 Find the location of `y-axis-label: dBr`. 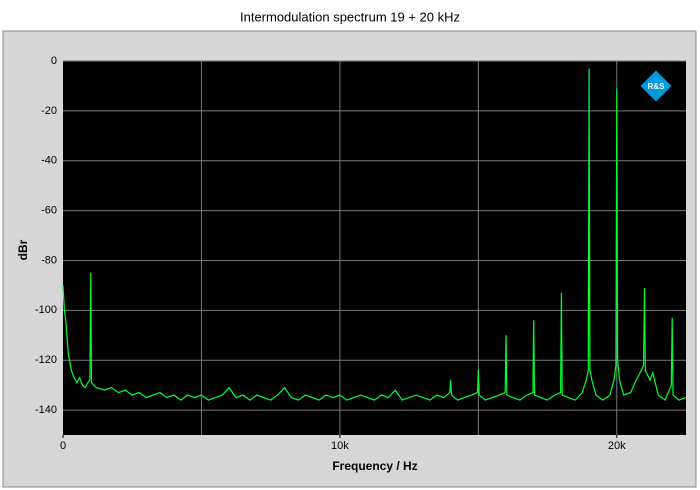

y-axis-label: dBr is located at coordinates (23, 249).